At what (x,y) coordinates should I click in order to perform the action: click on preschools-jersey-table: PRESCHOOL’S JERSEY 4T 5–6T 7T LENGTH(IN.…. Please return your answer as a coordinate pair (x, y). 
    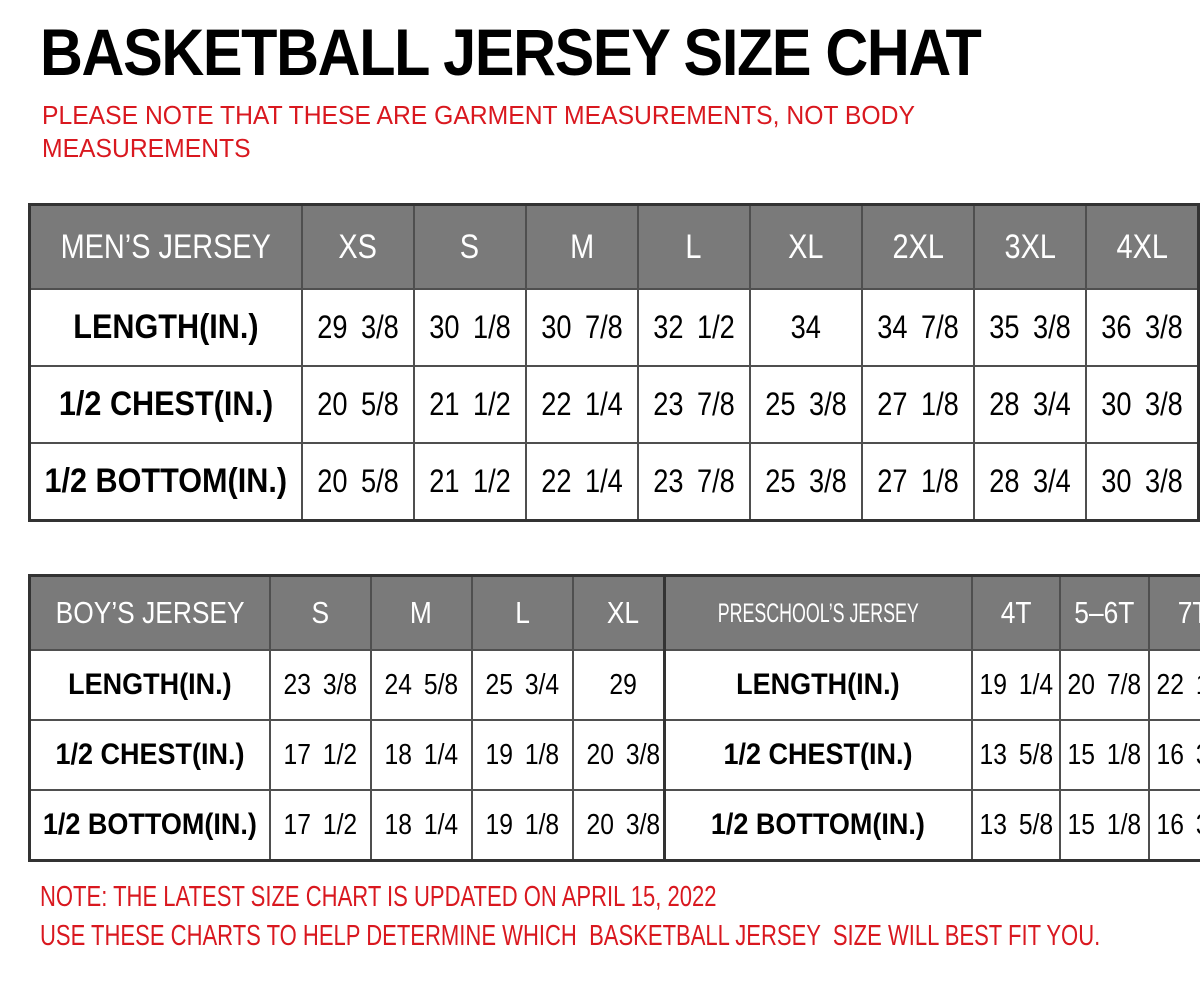
    Looking at the image, I should click on (931, 718).